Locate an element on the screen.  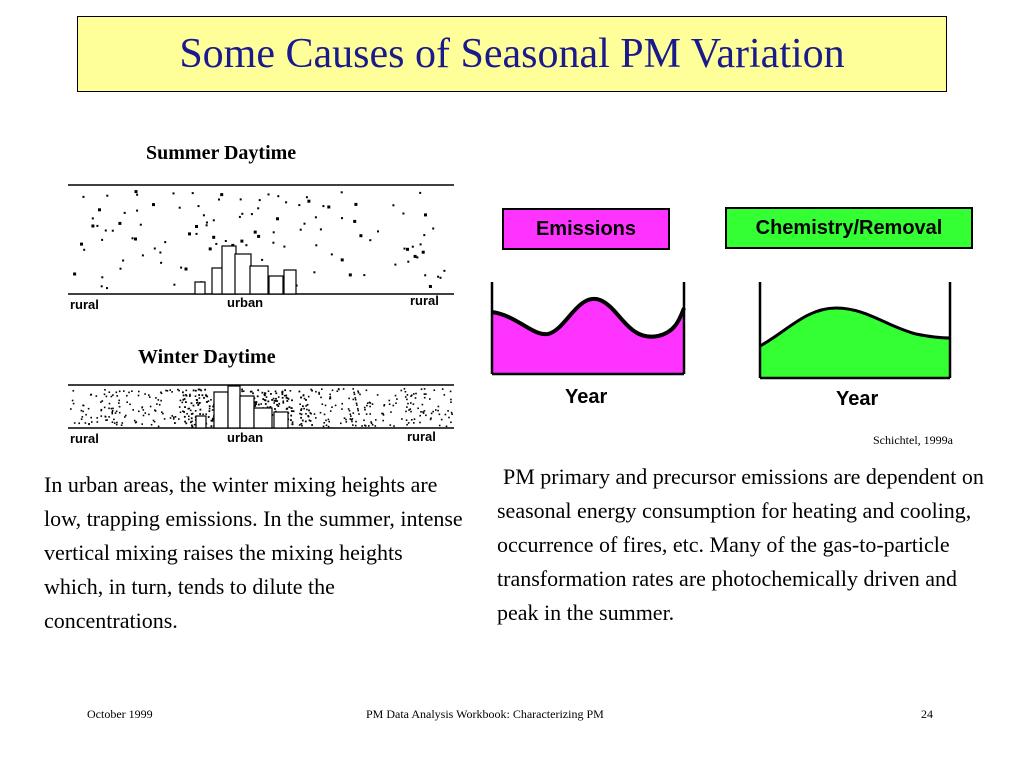
summer-label: Summer Daytime is located at coordinates (221, 153).